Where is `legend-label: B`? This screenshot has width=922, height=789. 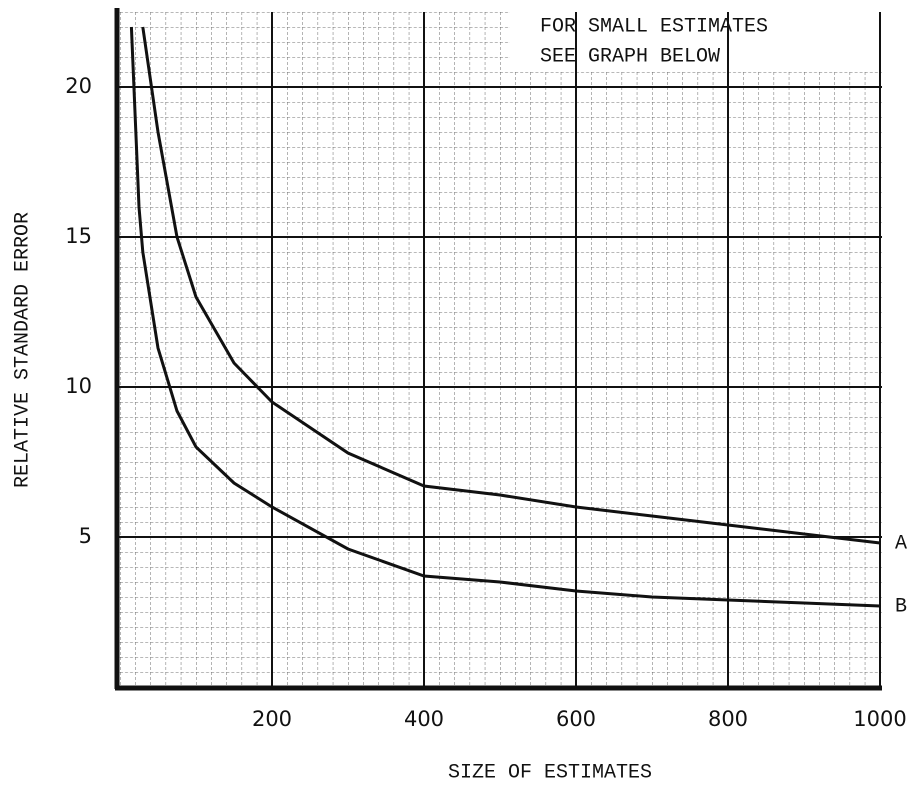
legend-label: B is located at coordinates (901, 606).